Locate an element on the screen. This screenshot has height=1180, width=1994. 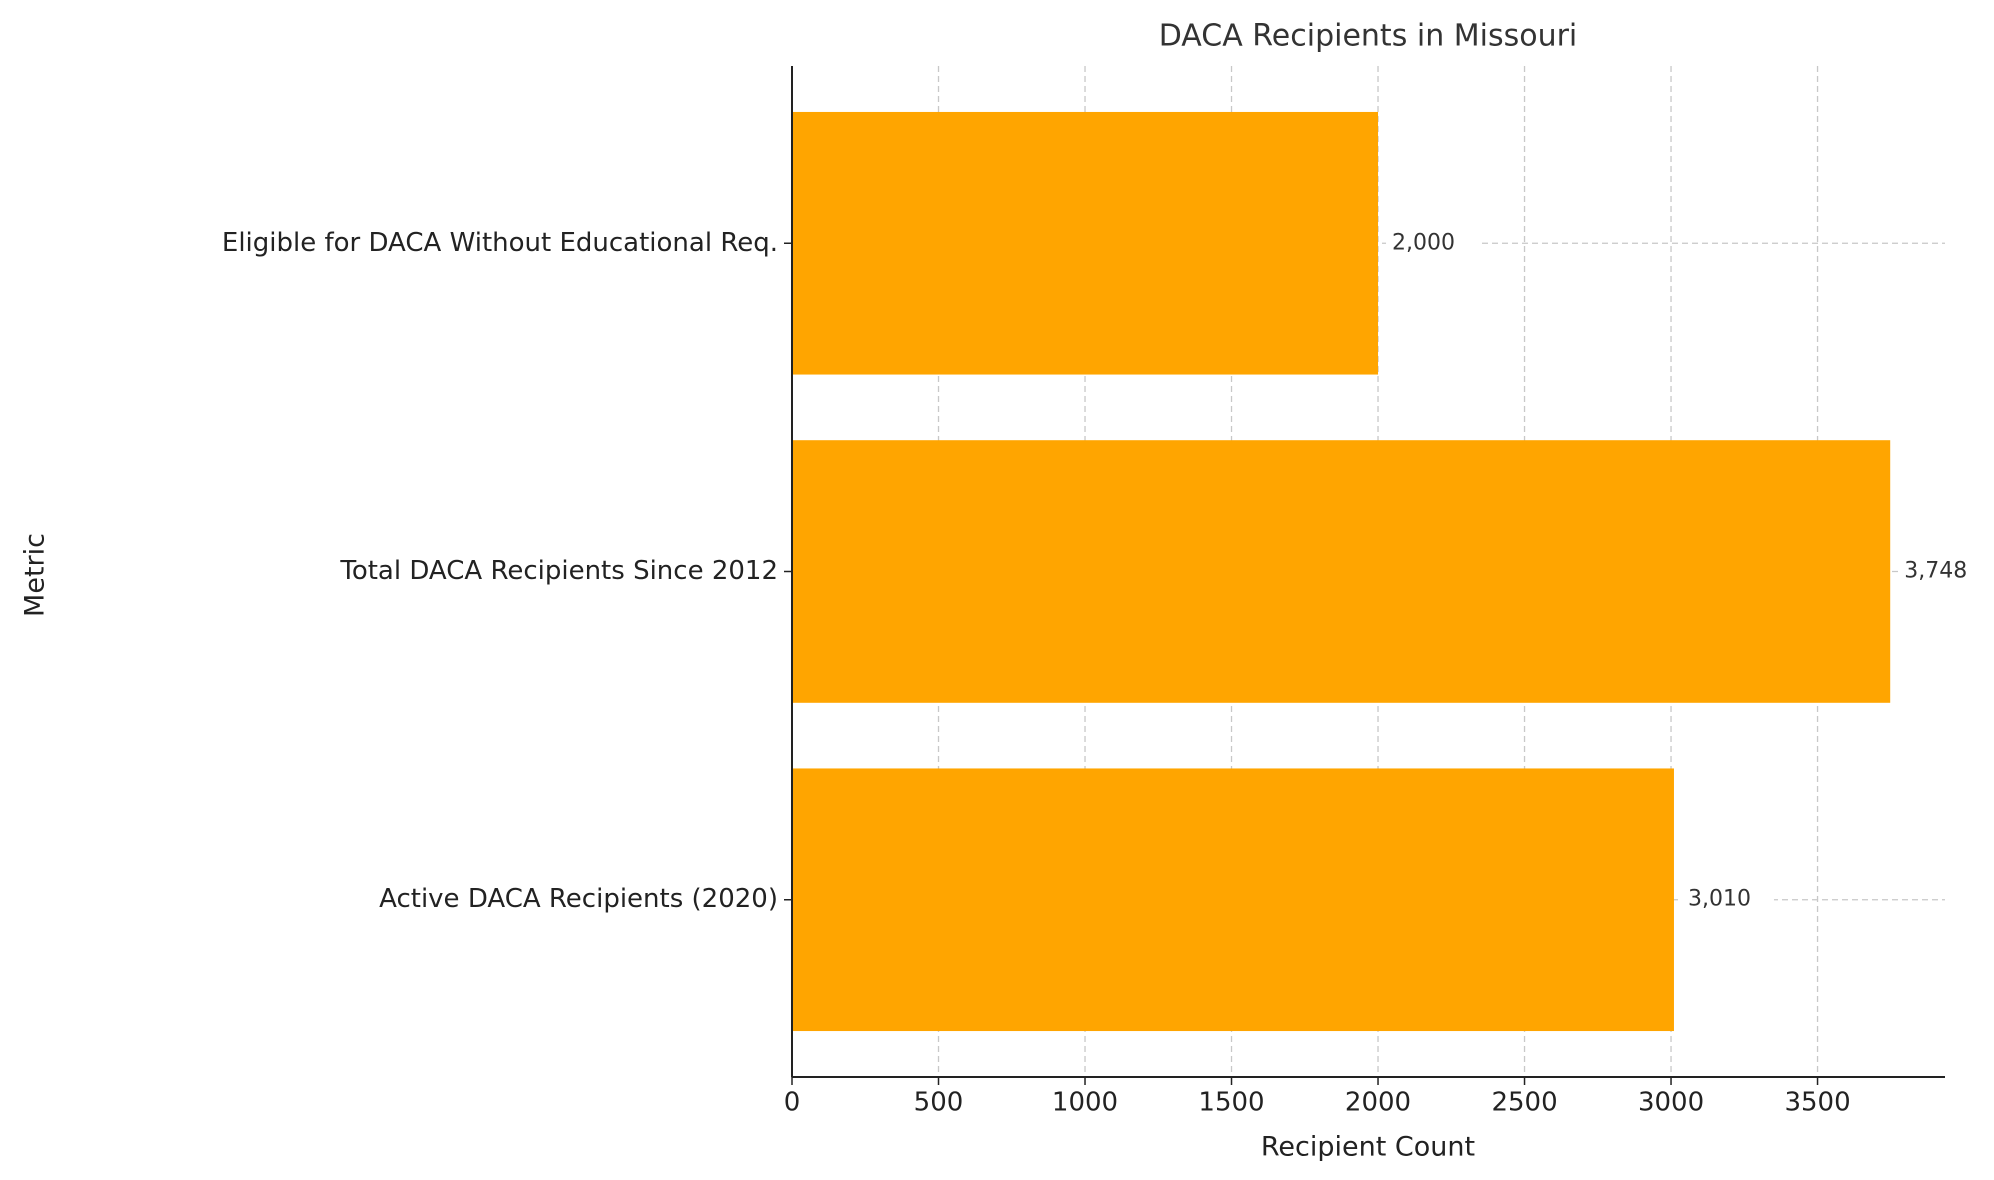
x-tick-label: 2000 is located at coordinates (1378, 1103).